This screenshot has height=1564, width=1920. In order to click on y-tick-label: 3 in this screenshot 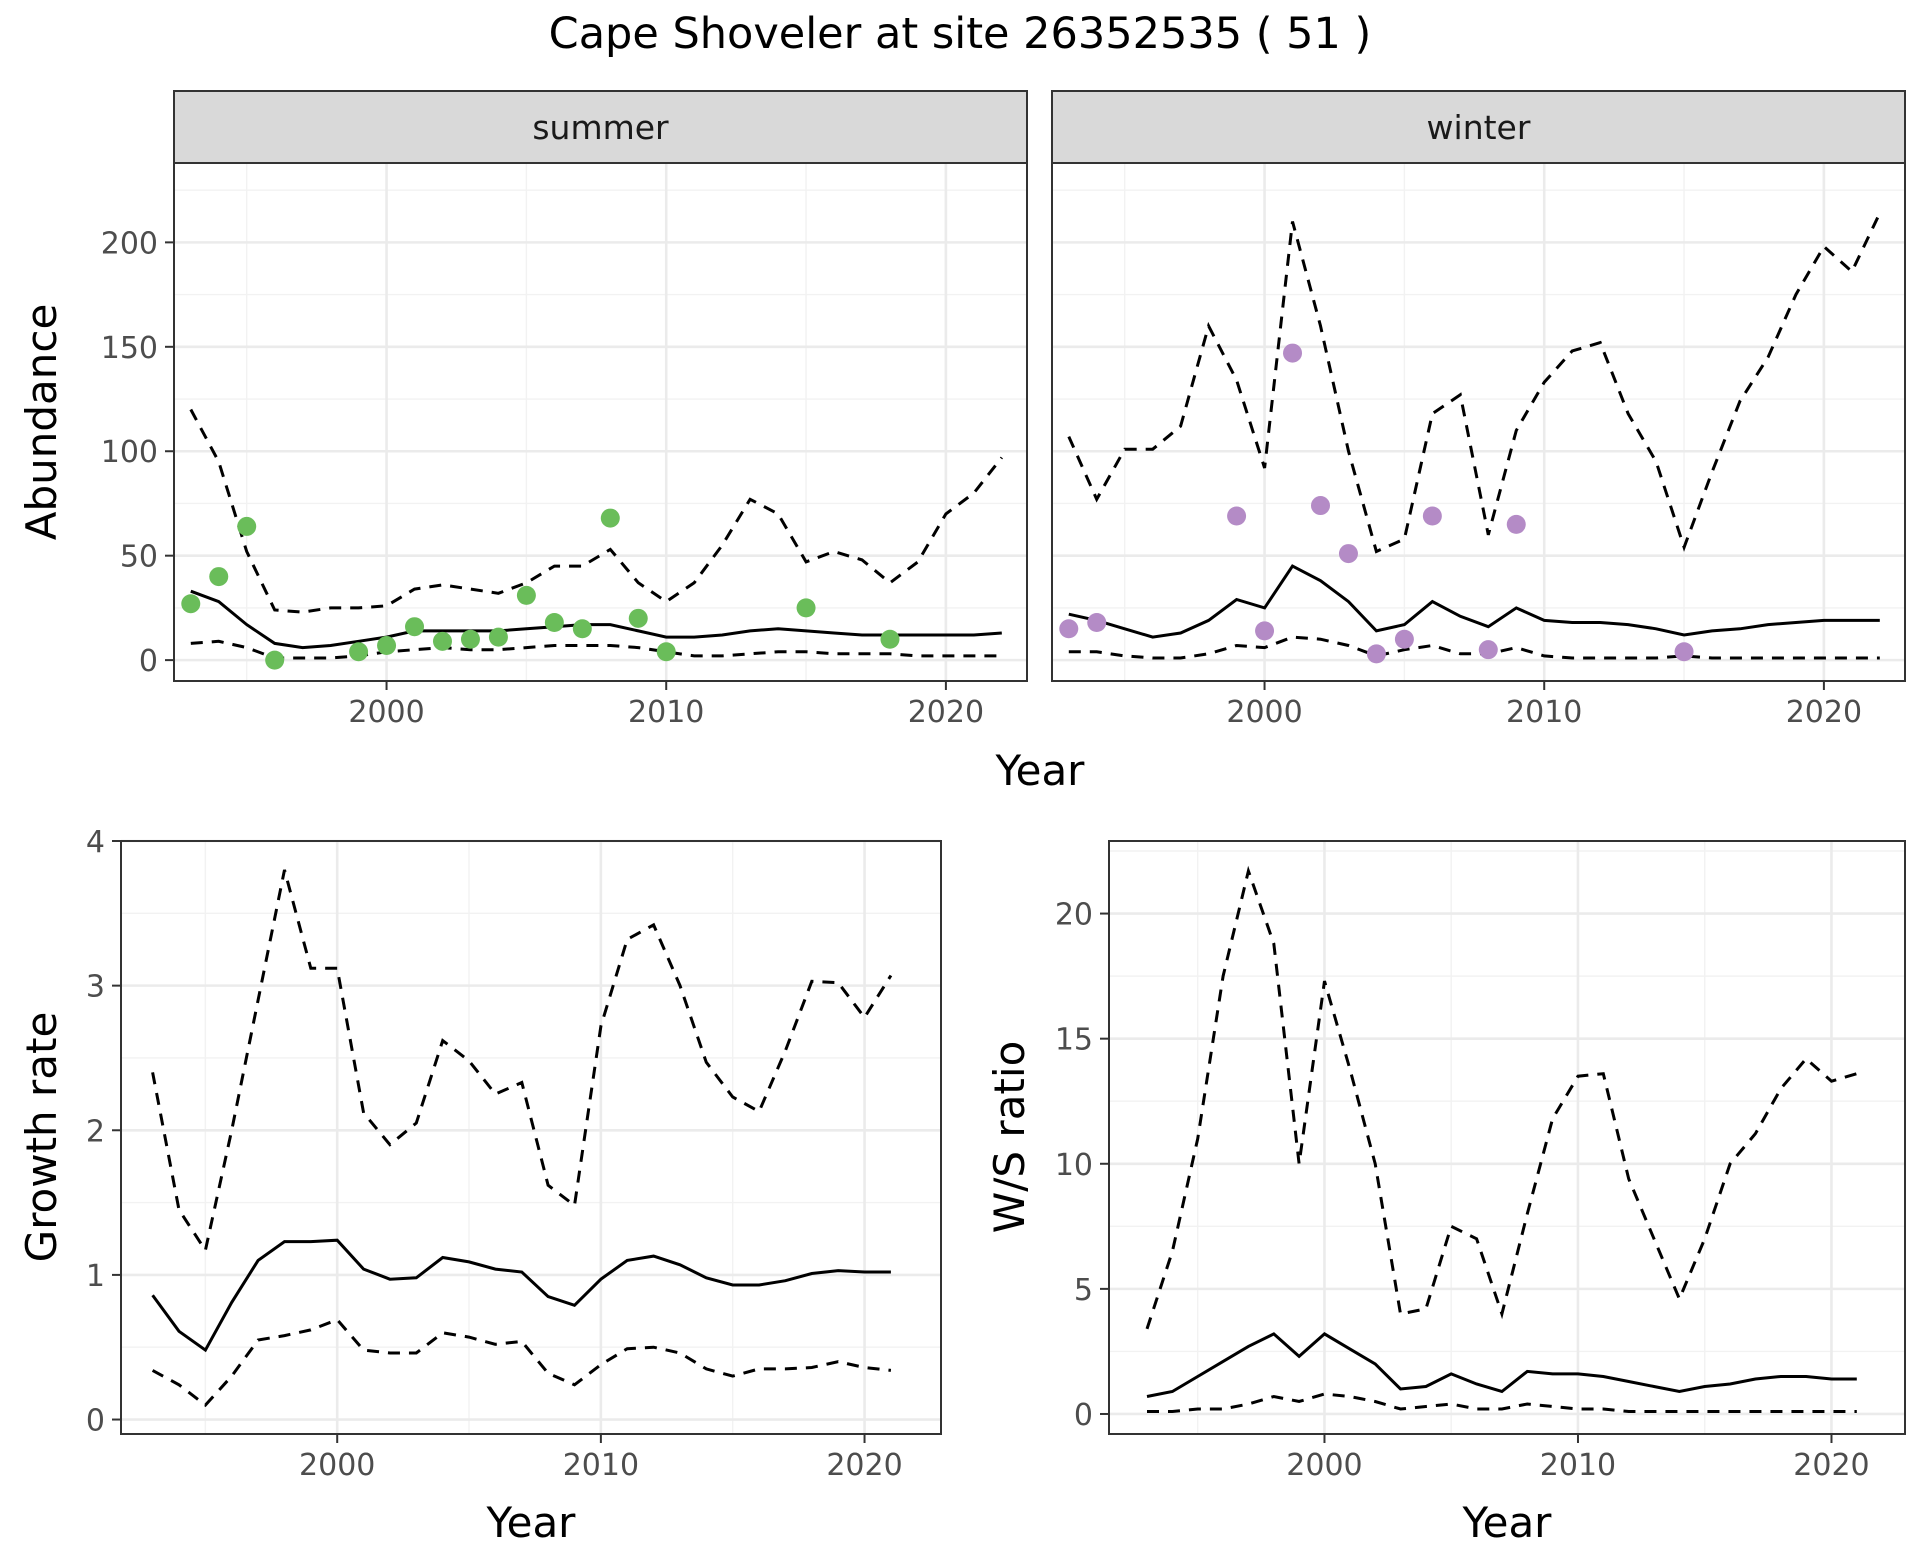, I will do `click(95, 987)`.